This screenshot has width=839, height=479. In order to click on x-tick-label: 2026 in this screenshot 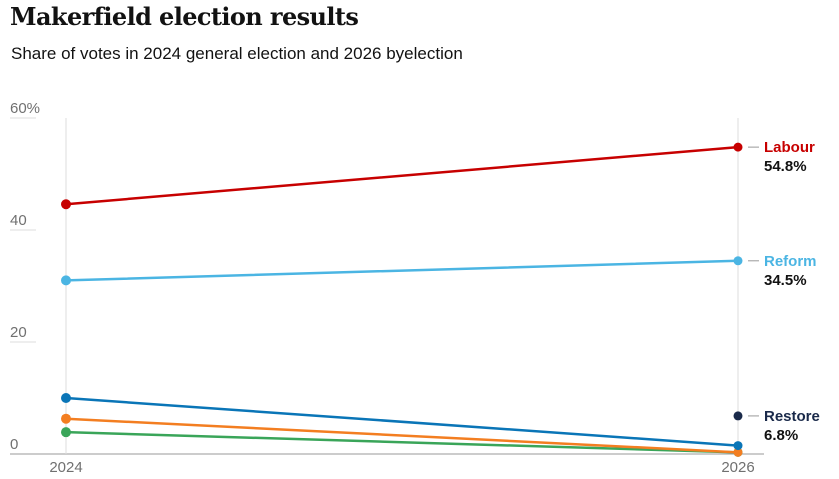, I will do `click(737, 467)`.